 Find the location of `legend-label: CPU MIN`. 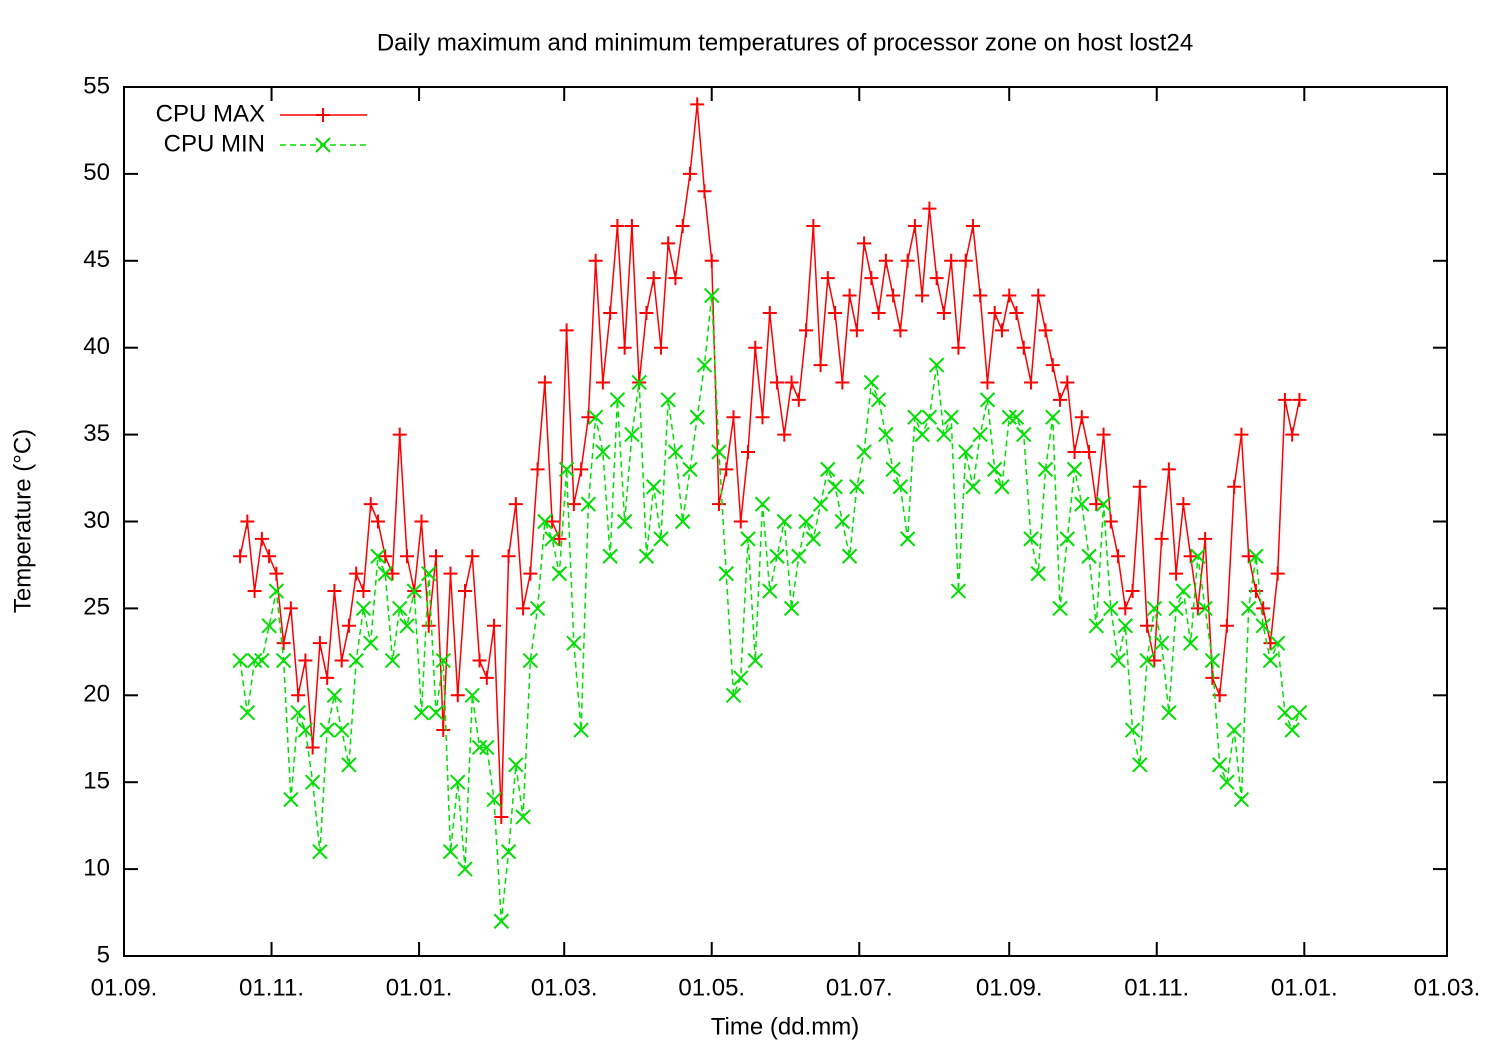

legend-label: CPU MIN is located at coordinates (214, 143).